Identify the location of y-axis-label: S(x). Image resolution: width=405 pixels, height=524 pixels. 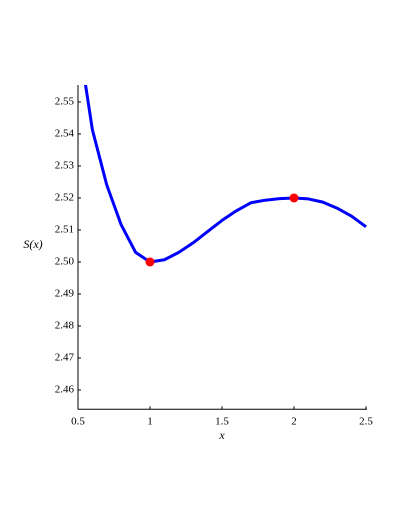
(32, 244).